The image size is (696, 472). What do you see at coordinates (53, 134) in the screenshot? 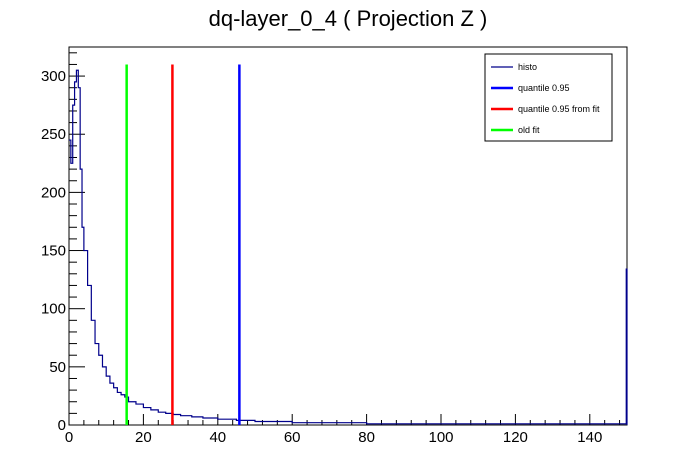
I see `y-tick-label: 250` at bounding box center [53, 134].